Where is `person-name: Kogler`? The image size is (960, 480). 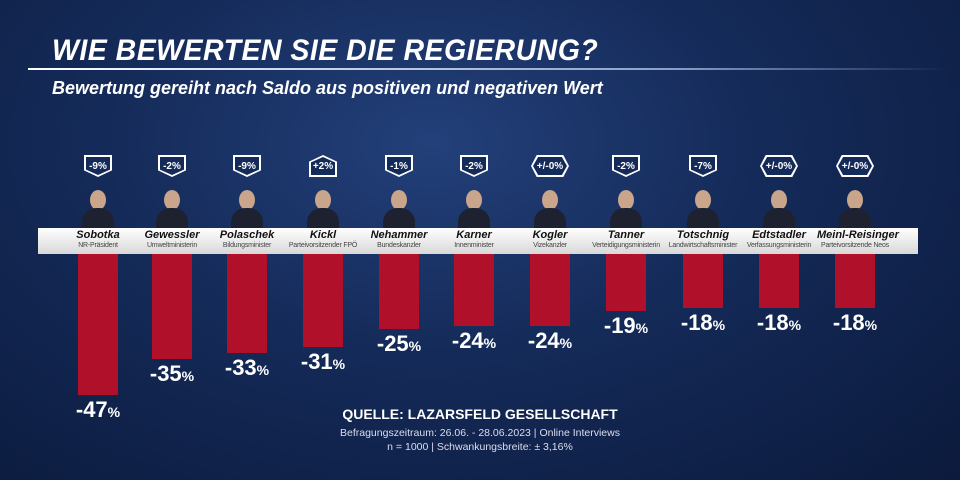 person-name: Kogler is located at coordinates (550, 235).